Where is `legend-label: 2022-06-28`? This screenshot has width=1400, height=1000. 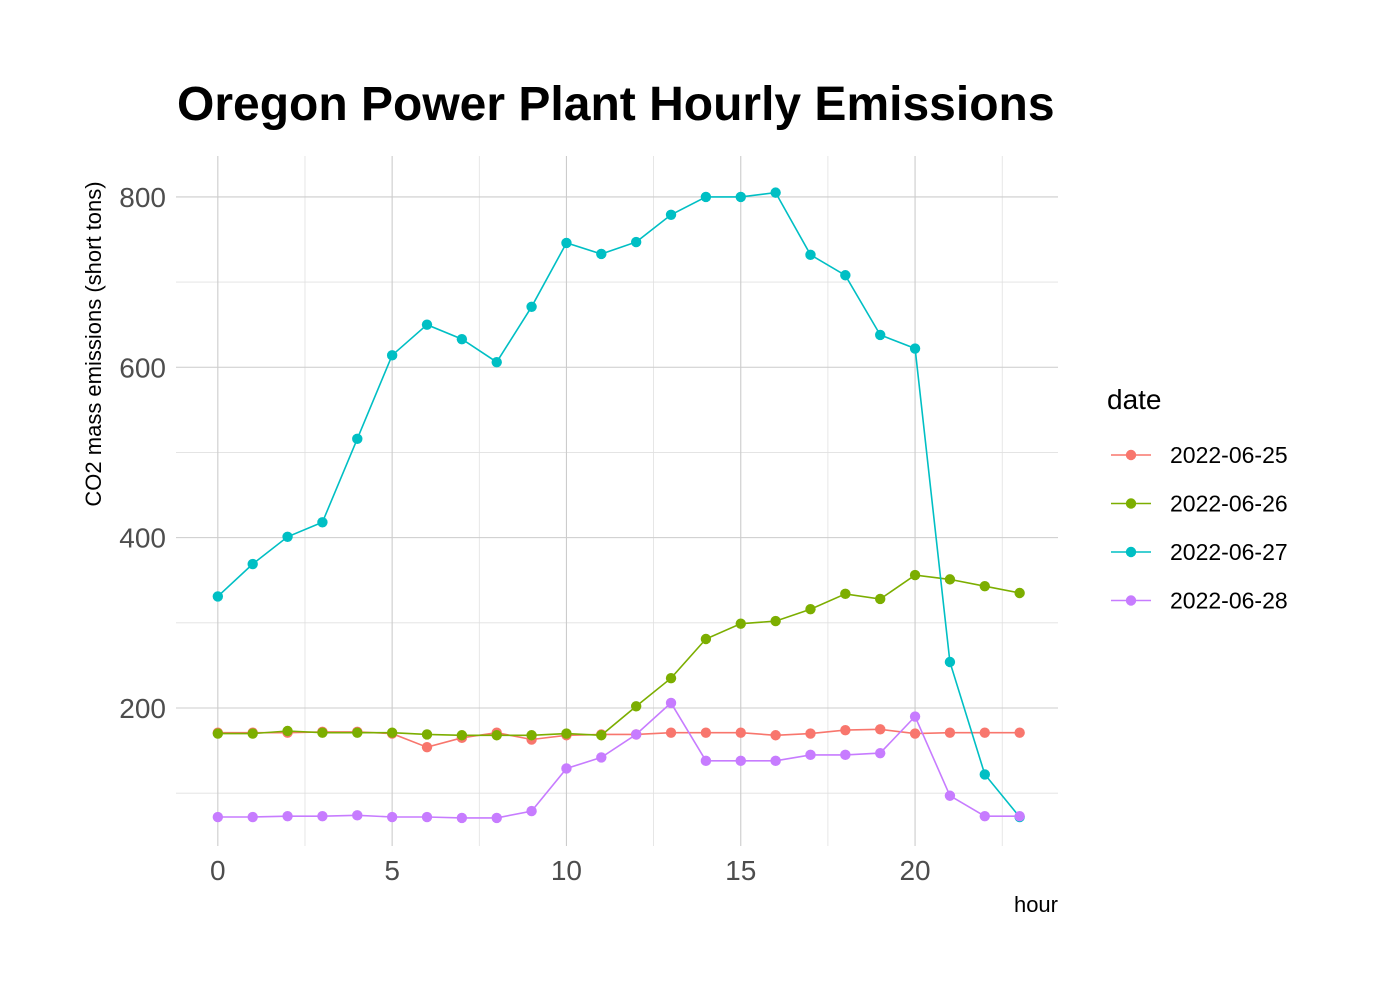
legend-label: 2022-06-28 is located at coordinates (1229, 601).